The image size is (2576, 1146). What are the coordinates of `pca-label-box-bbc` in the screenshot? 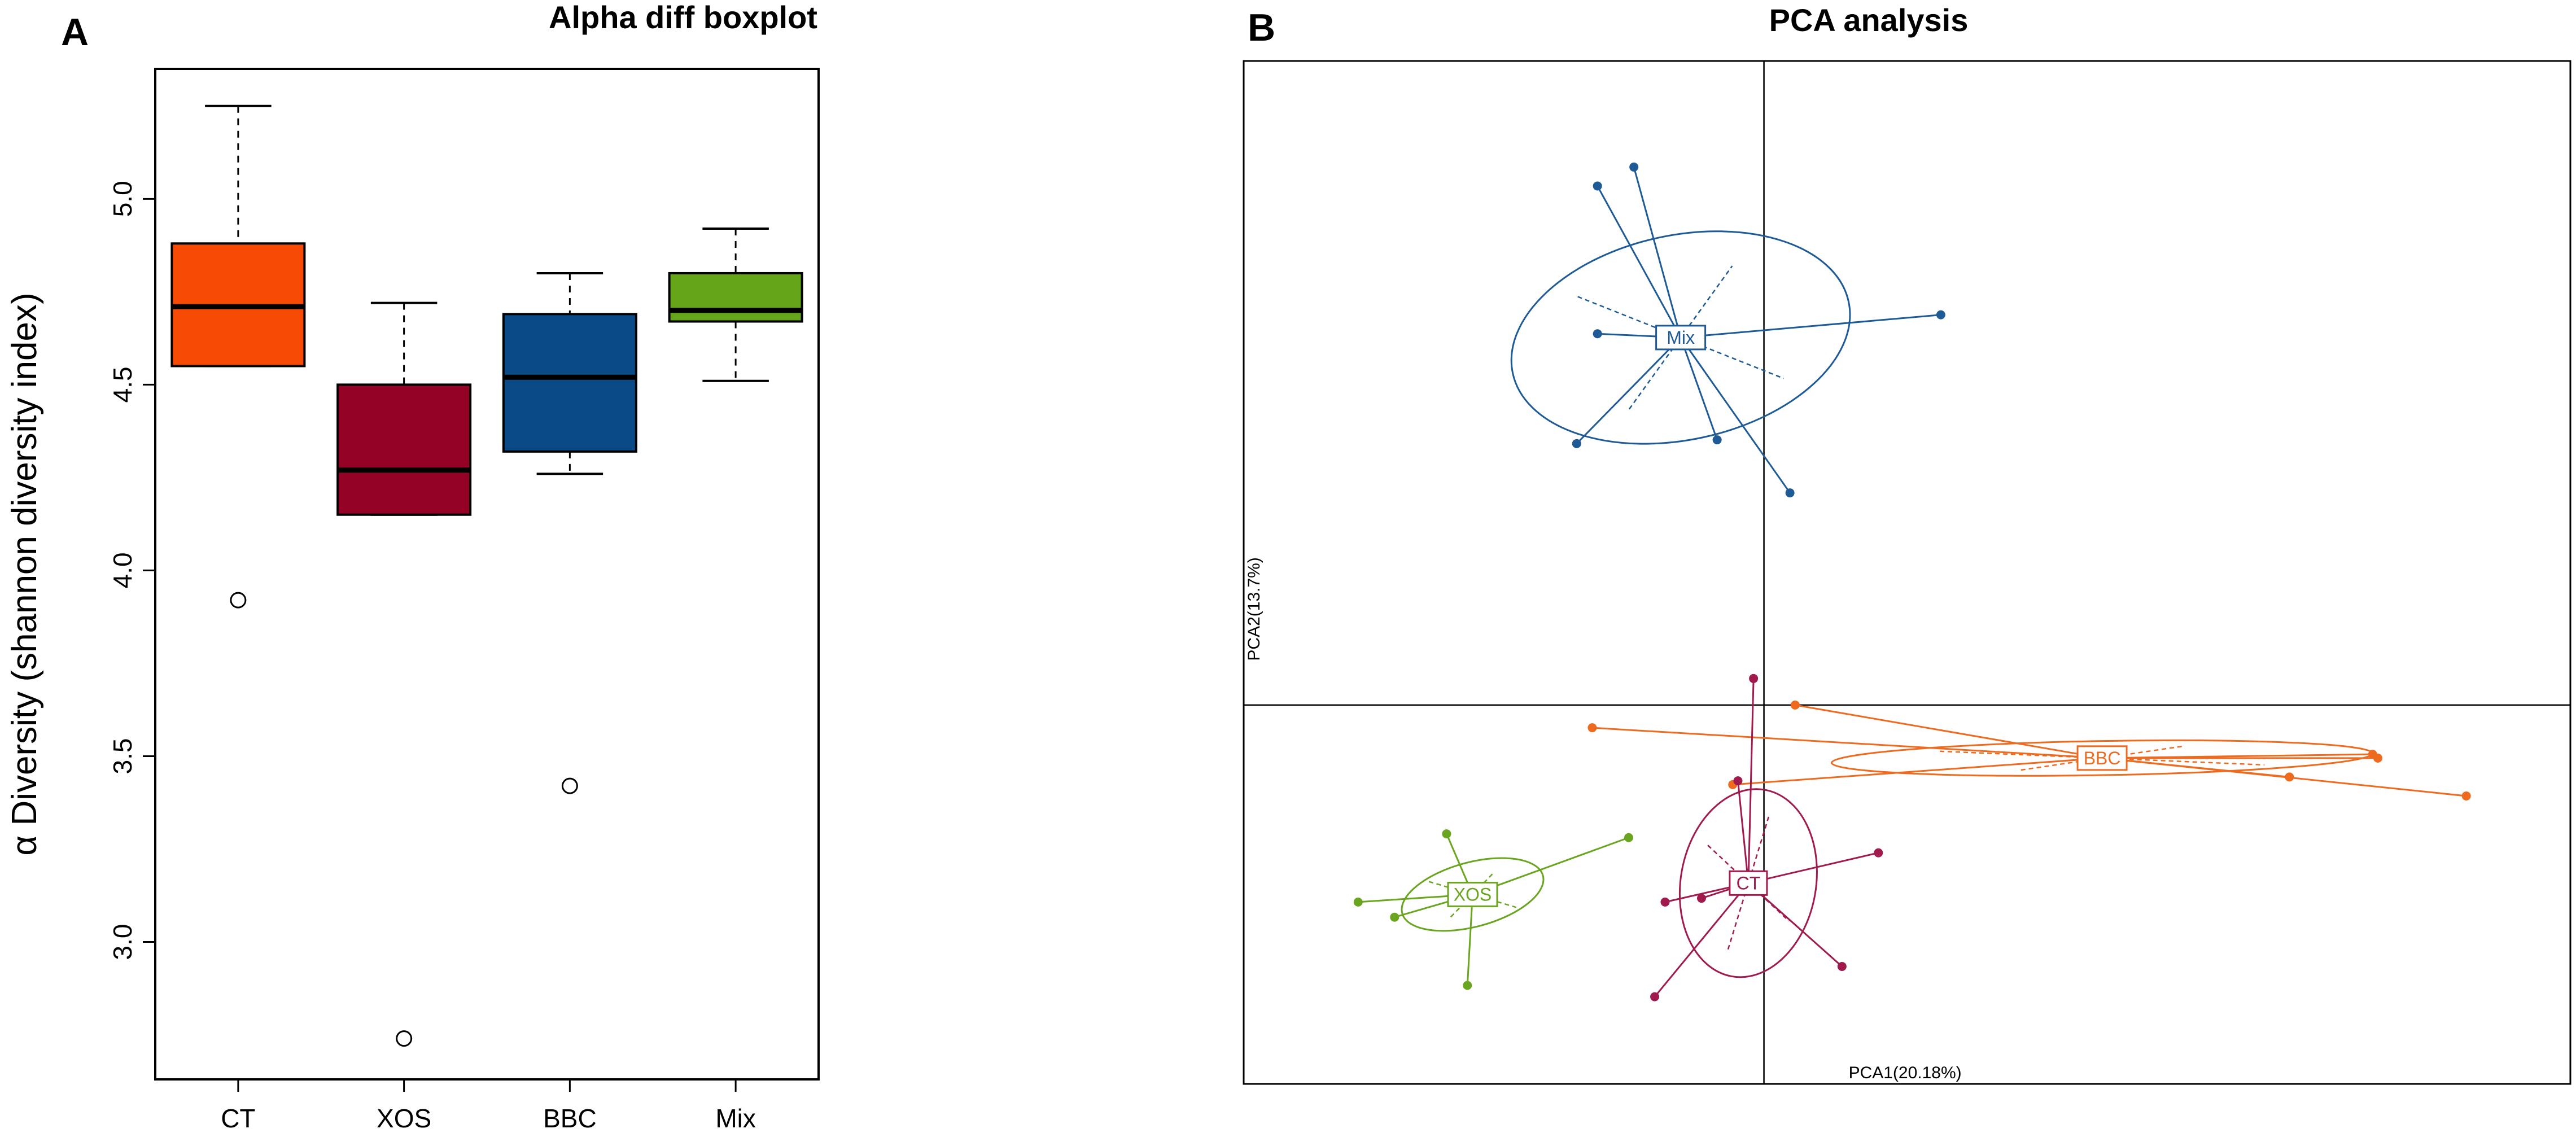 It's located at (2102, 758).